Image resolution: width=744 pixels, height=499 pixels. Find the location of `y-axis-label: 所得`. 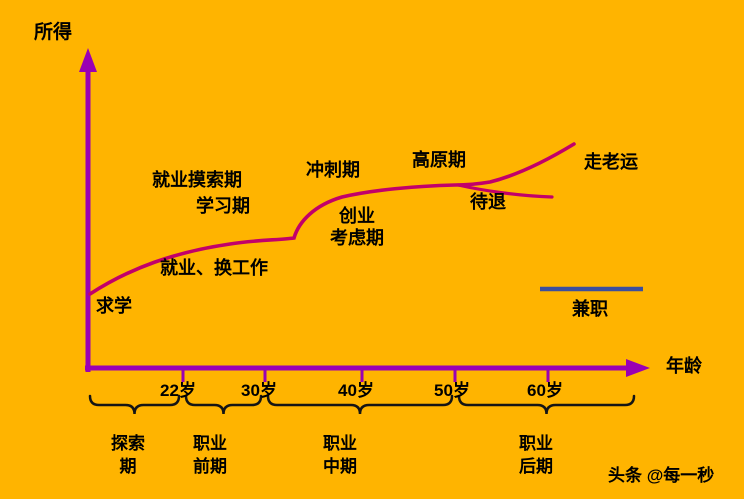

y-axis-label: 所得 is located at coordinates (53, 32).